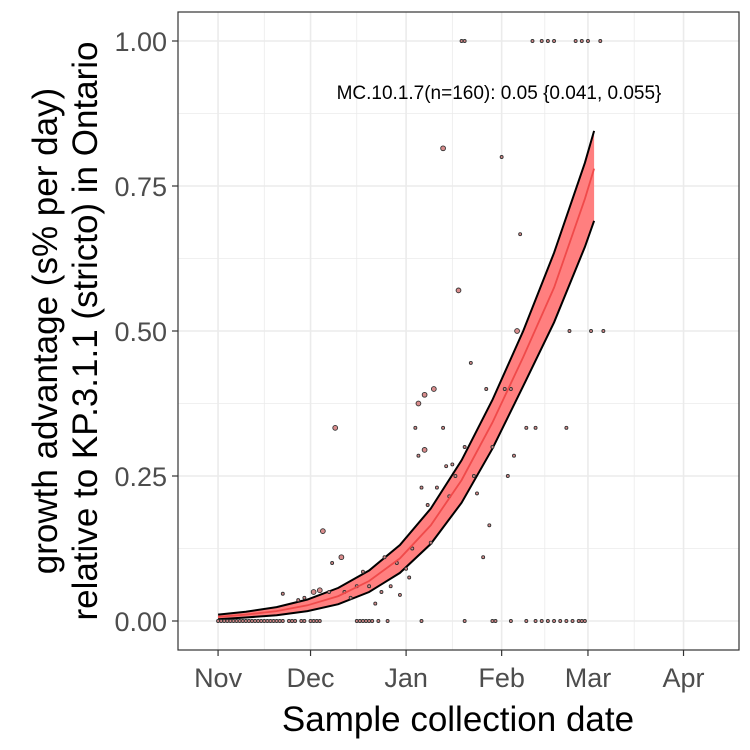 This screenshot has height=750, width=750. What do you see at coordinates (449, 671) in the screenshot?
I see `x-axis: Nov Dec Jan Feb Mar Apr` at bounding box center [449, 671].